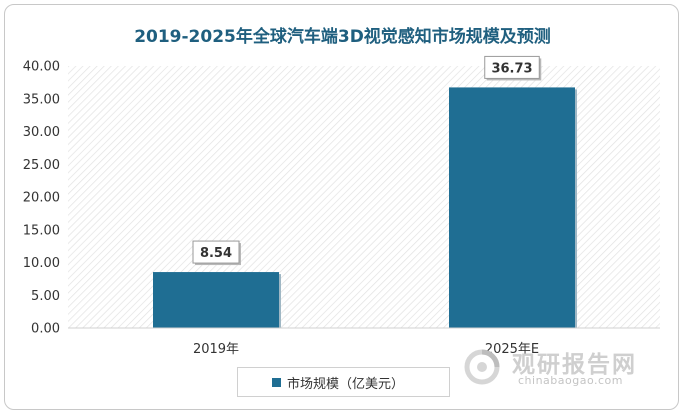 The image size is (685, 416). I want to click on data-label: 8.54, so click(216, 253).